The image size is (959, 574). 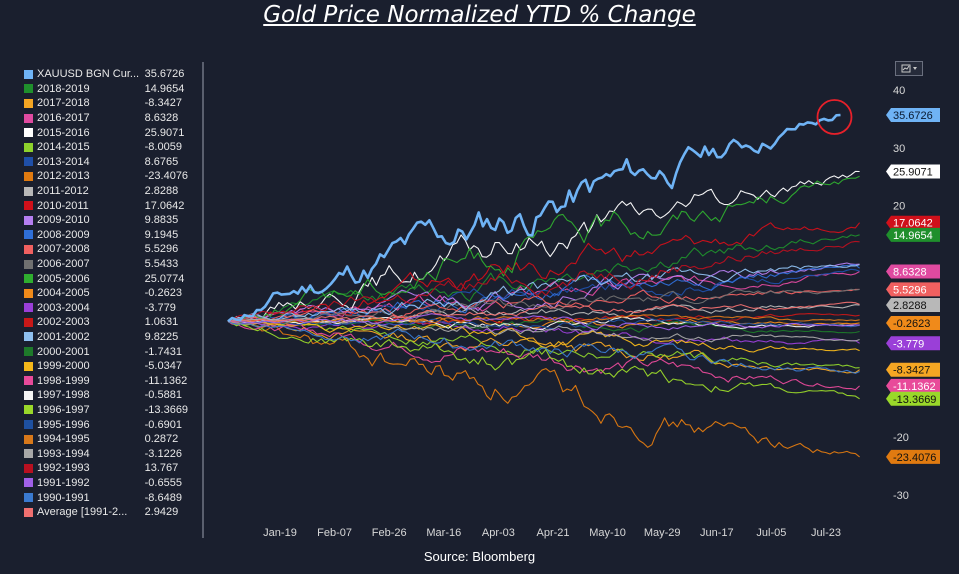 I want to click on legend-entry: Average [1991-2... 2.9429, so click(x=109, y=512).